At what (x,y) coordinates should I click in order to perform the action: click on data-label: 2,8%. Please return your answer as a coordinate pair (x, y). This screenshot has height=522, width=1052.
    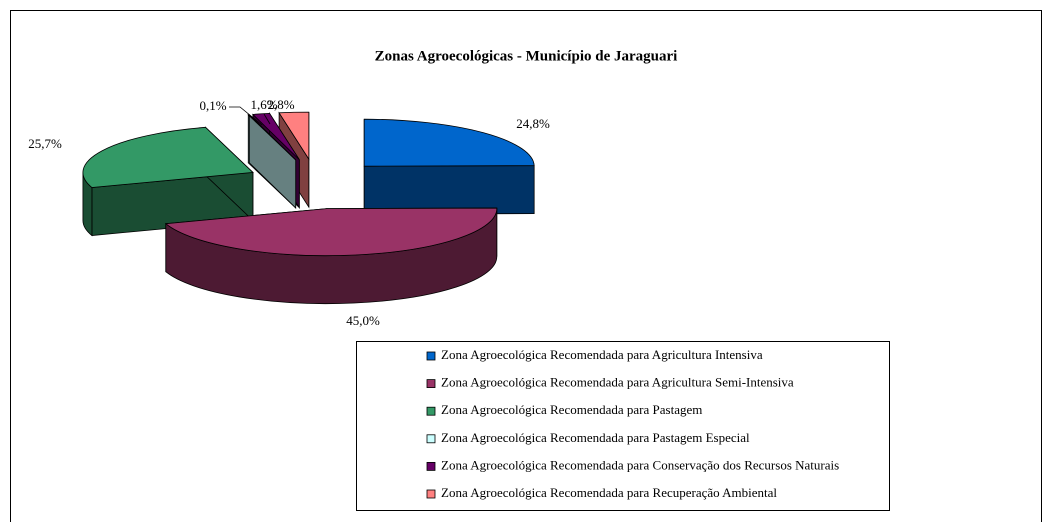
    Looking at the image, I should click on (280, 104).